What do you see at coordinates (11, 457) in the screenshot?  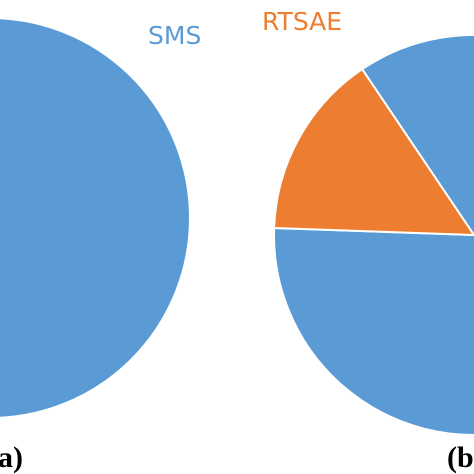 I see `panel-label-a: (a)` at bounding box center [11, 457].